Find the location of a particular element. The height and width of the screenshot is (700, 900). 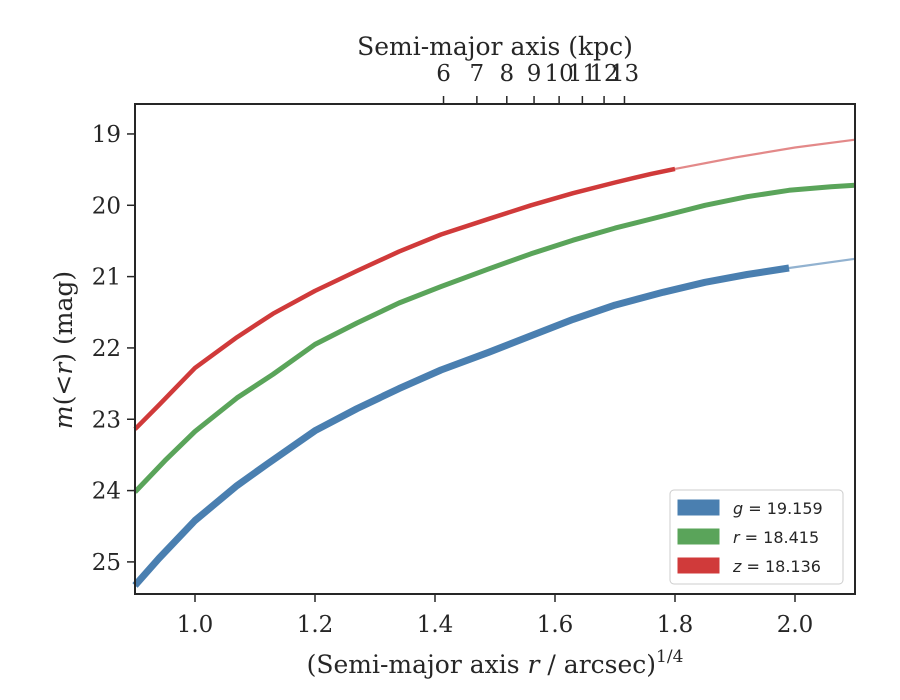

y-tick-label: 19 is located at coordinates (106, 135).